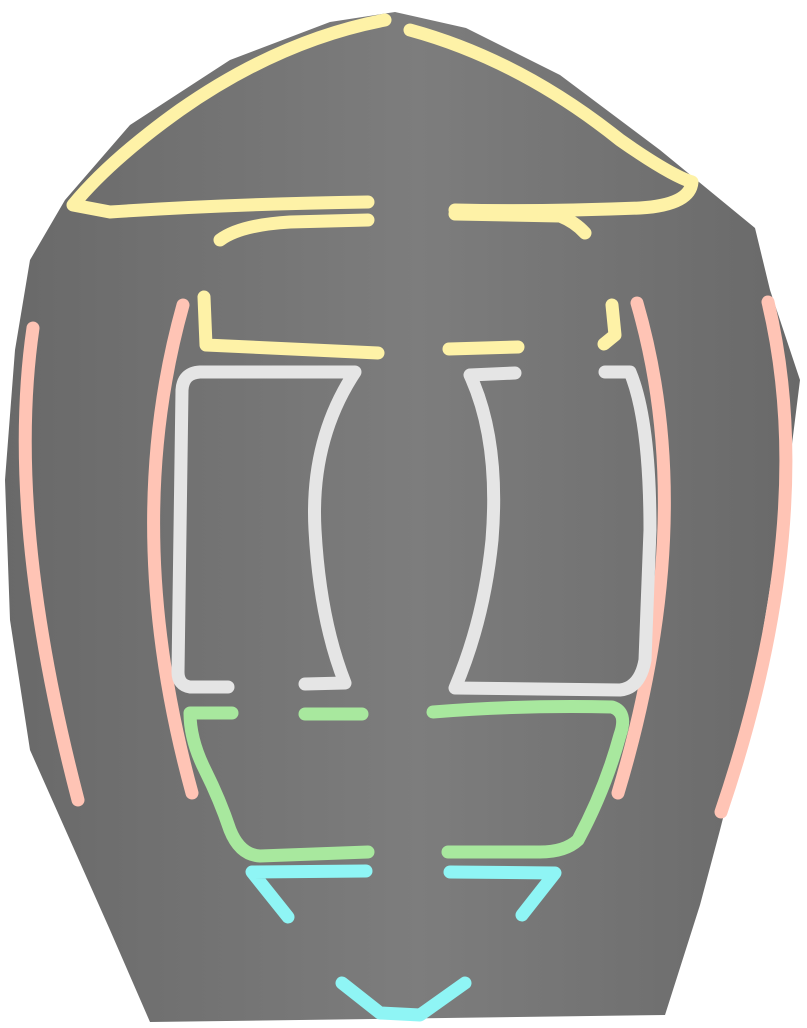 The width and height of the screenshot is (807, 1028). What do you see at coordinates (609, 324) in the screenshot?
I see `yellow-bracket-right` at bounding box center [609, 324].